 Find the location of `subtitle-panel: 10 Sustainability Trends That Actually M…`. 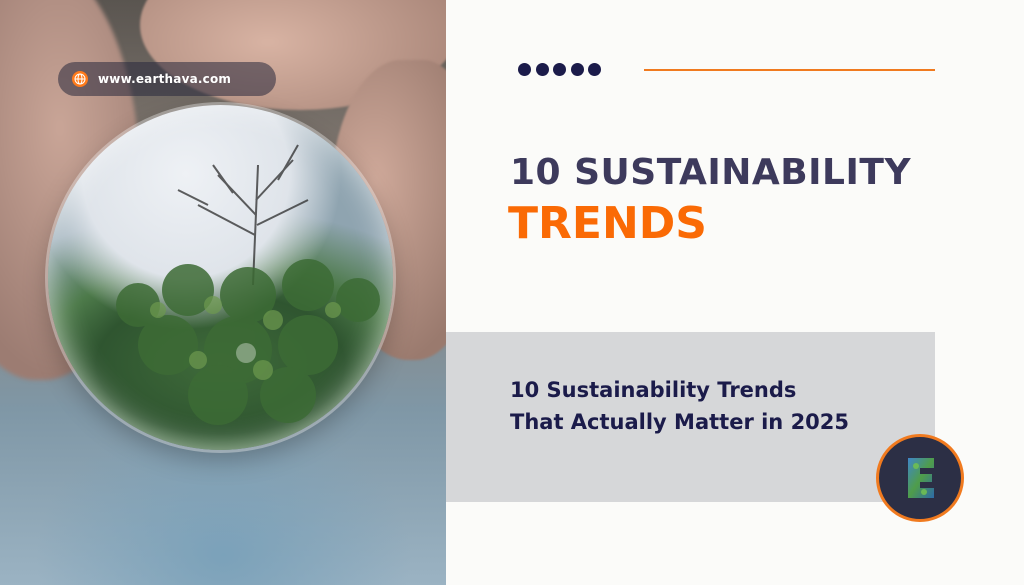

subtitle-panel: 10 Sustainability Trends That Actually M… is located at coordinates (690, 417).